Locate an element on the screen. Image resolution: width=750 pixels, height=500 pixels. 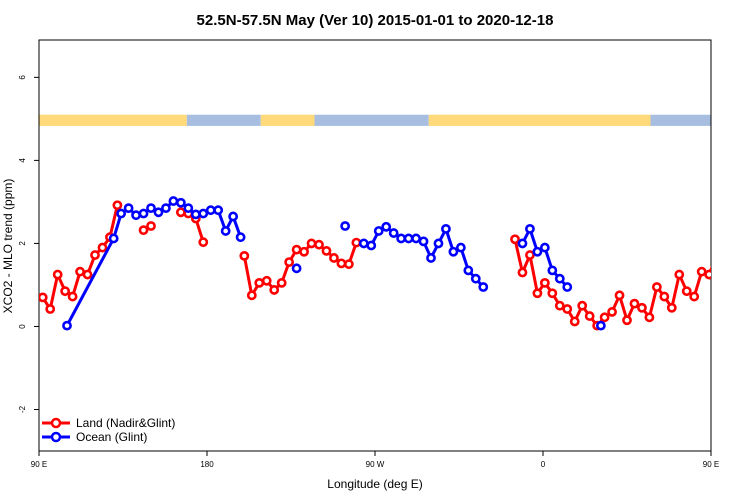
legend: Land (Nadir&Glint) Ocean (Glint) is located at coordinates (108, 430).